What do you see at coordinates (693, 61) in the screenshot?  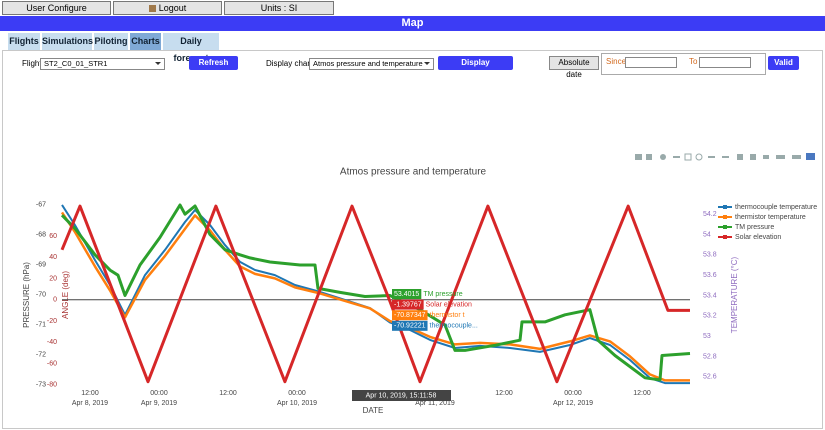 I see `to-label: To` at bounding box center [693, 61].